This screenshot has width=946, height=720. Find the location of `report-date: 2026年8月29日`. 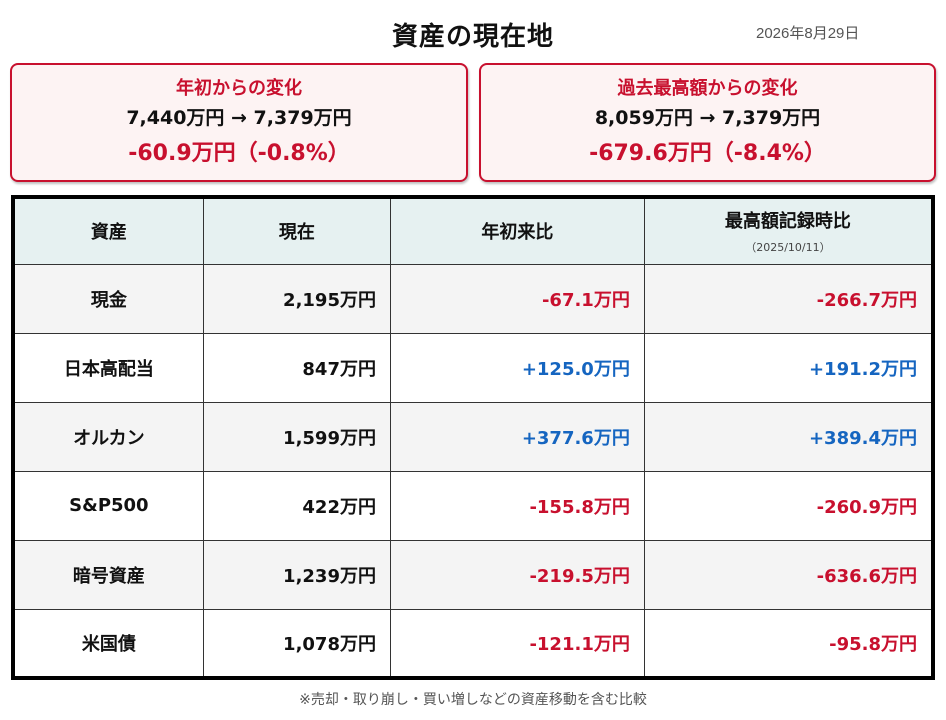

report-date: 2026年8月29日 is located at coordinates (808, 33).